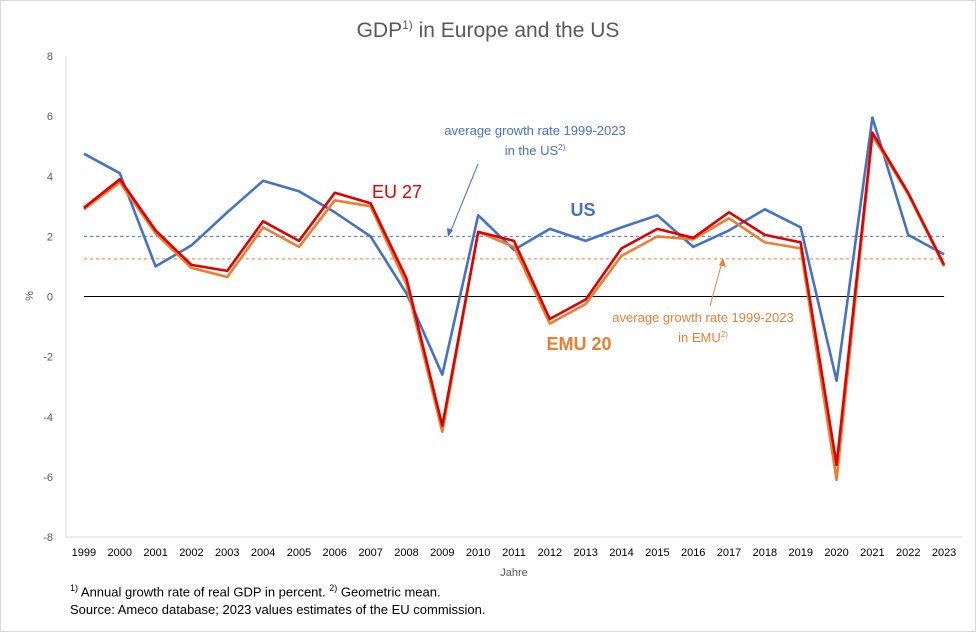  I want to click on x-tick-label: 2010, so click(478, 553).